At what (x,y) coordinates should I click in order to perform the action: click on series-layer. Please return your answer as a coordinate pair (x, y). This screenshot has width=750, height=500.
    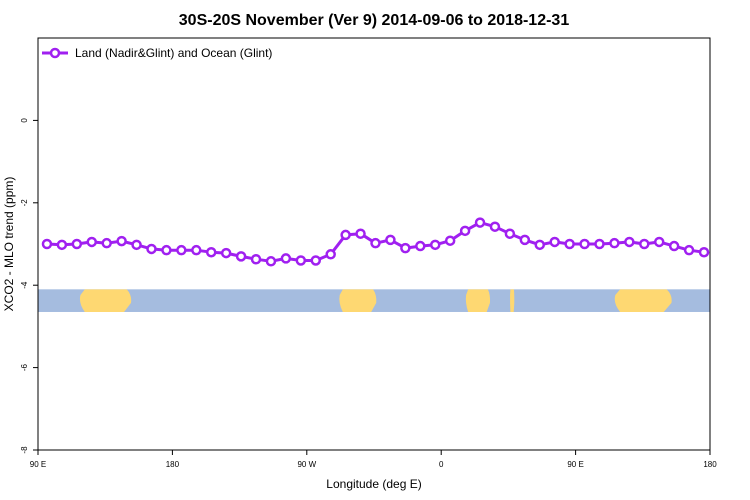
    Looking at the image, I should click on (375, 242).